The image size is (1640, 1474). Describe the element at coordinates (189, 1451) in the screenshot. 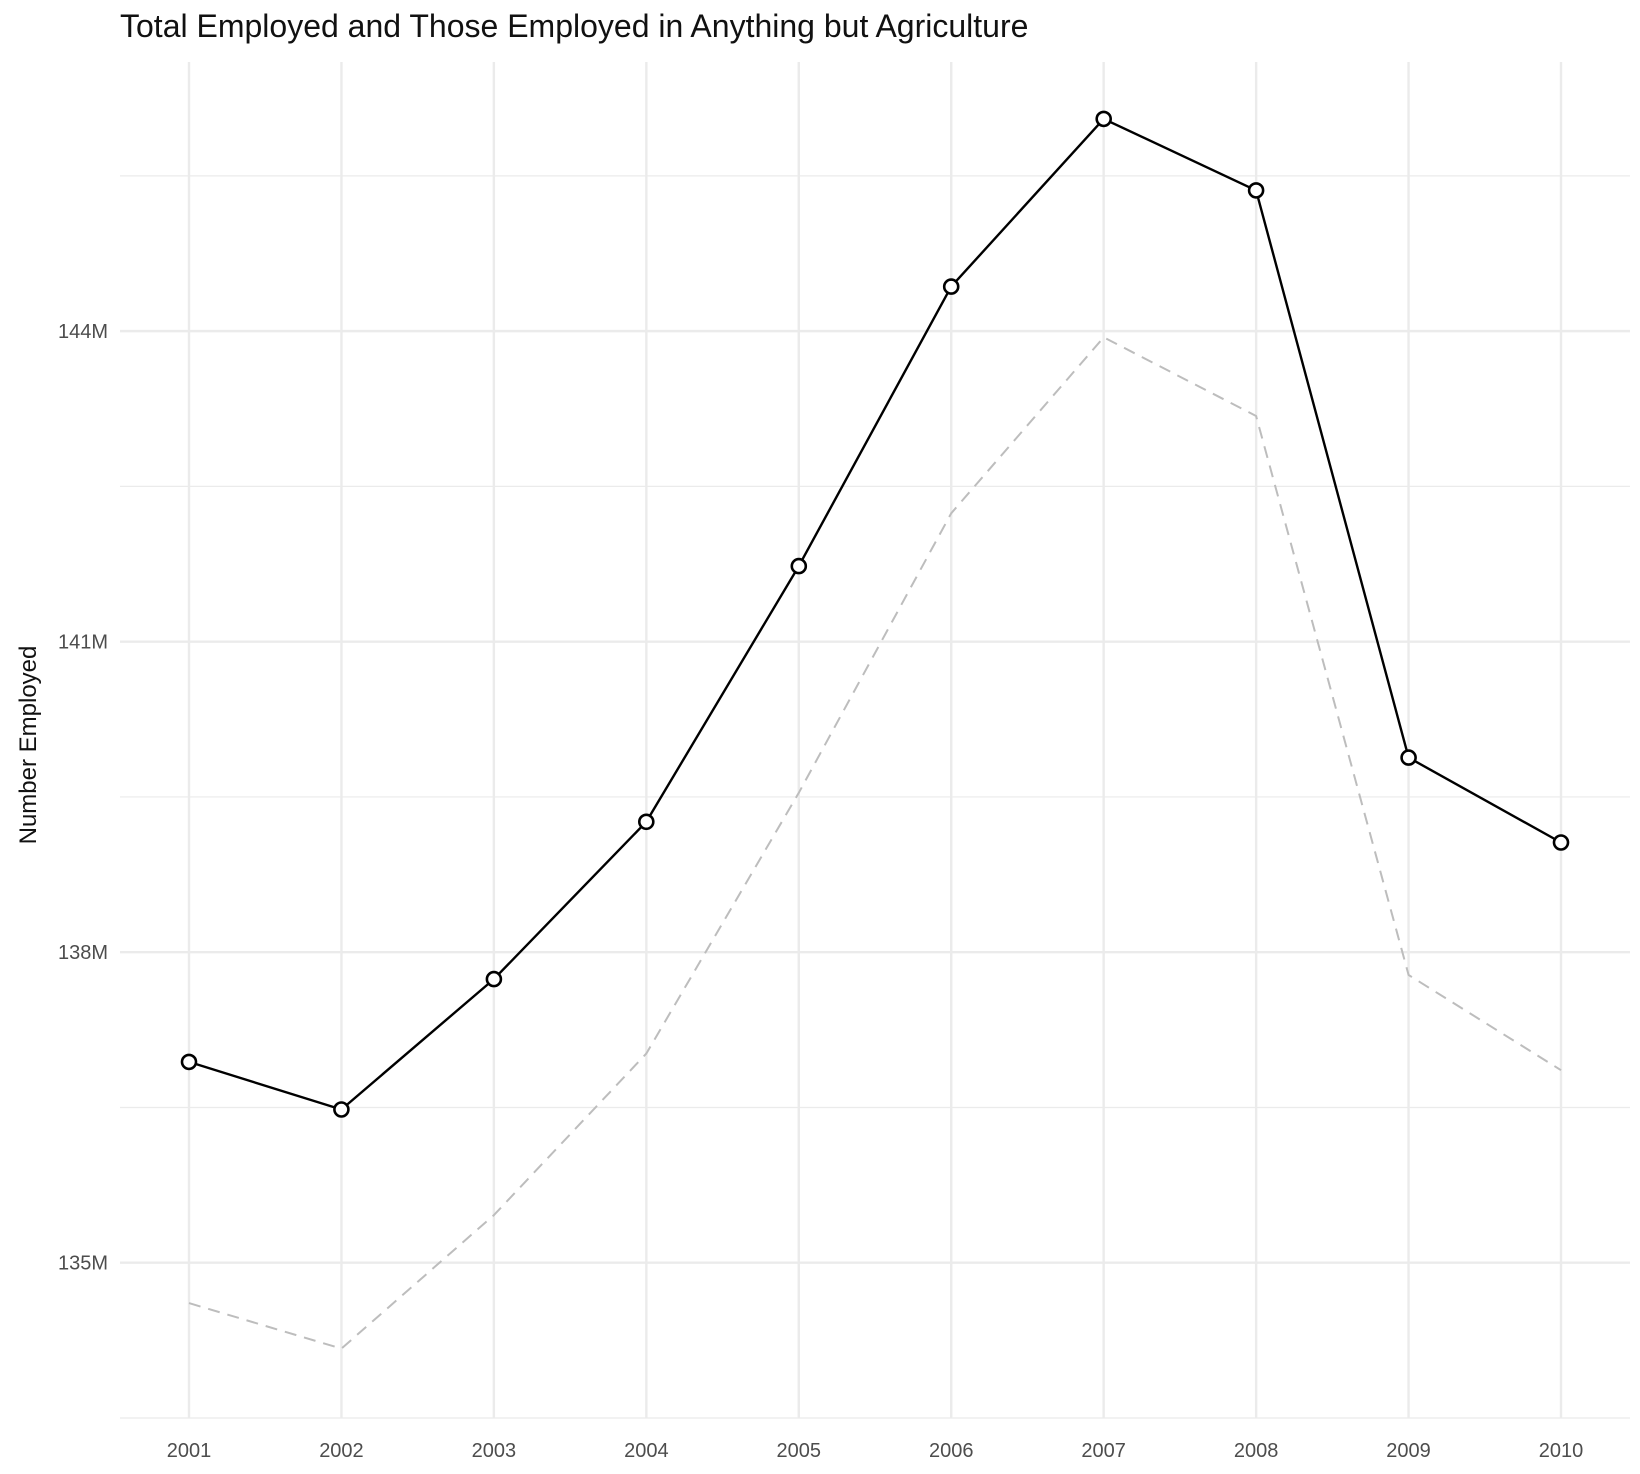

I see `x-tick-label: 2001` at that location.